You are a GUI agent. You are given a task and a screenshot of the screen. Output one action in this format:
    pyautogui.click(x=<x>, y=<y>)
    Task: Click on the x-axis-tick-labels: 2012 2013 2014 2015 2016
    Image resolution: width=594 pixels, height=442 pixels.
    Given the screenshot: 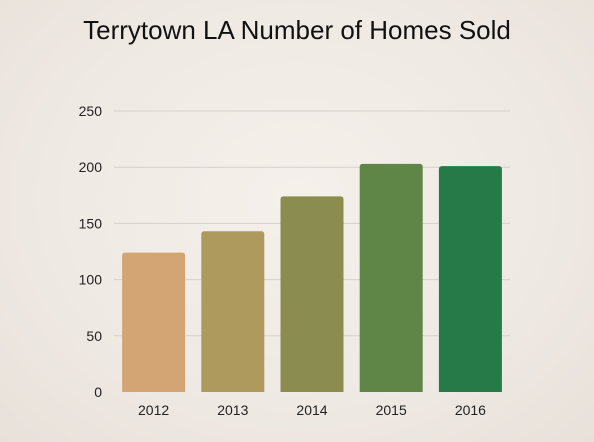 What is the action you would take?
    pyautogui.click(x=312, y=410)
    